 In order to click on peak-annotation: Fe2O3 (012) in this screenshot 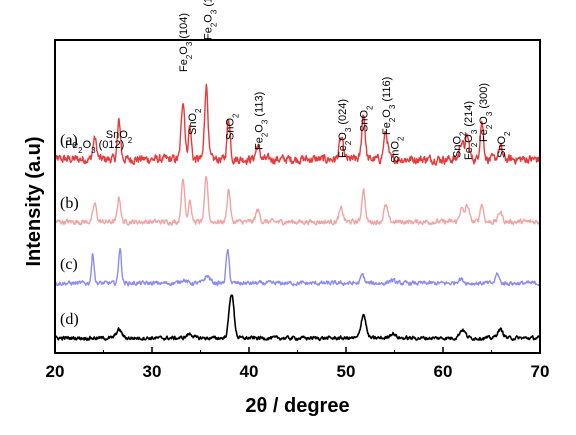, I will do `click(94, 147)`.